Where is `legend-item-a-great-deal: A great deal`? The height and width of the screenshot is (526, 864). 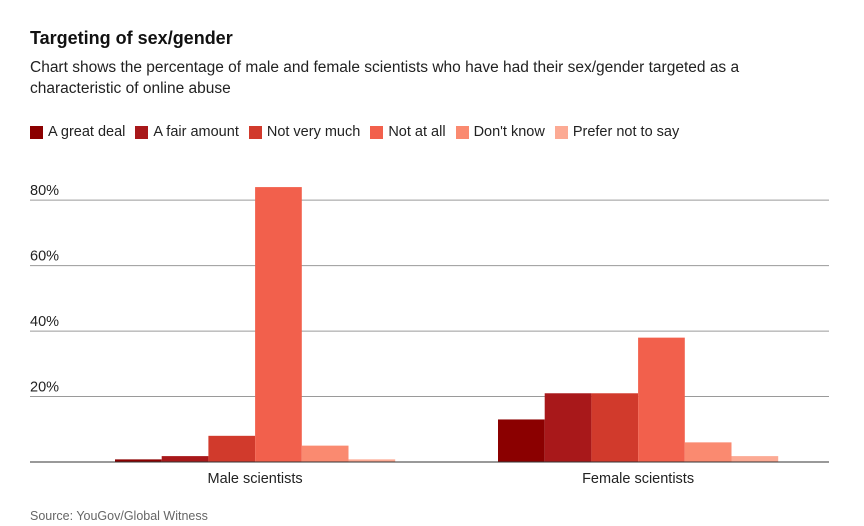
legend-item-a-great-deal: A great deal is located at coordinates (77, 132).